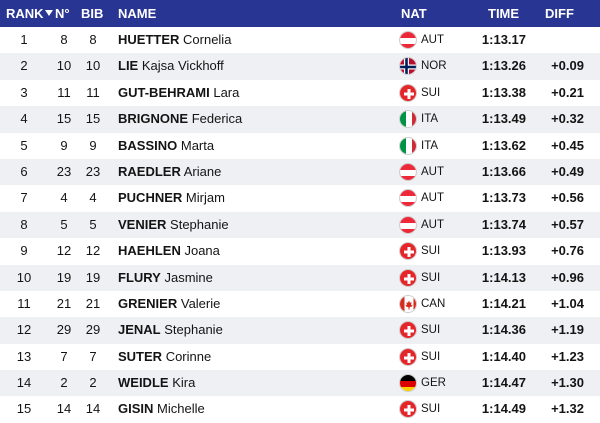 This screenshot has height=423, width=600. What do you see at coordinates (199, 224) in the screenshot?
I see `athlete-first-name: Stephanie` at bounding box center [199, 224].